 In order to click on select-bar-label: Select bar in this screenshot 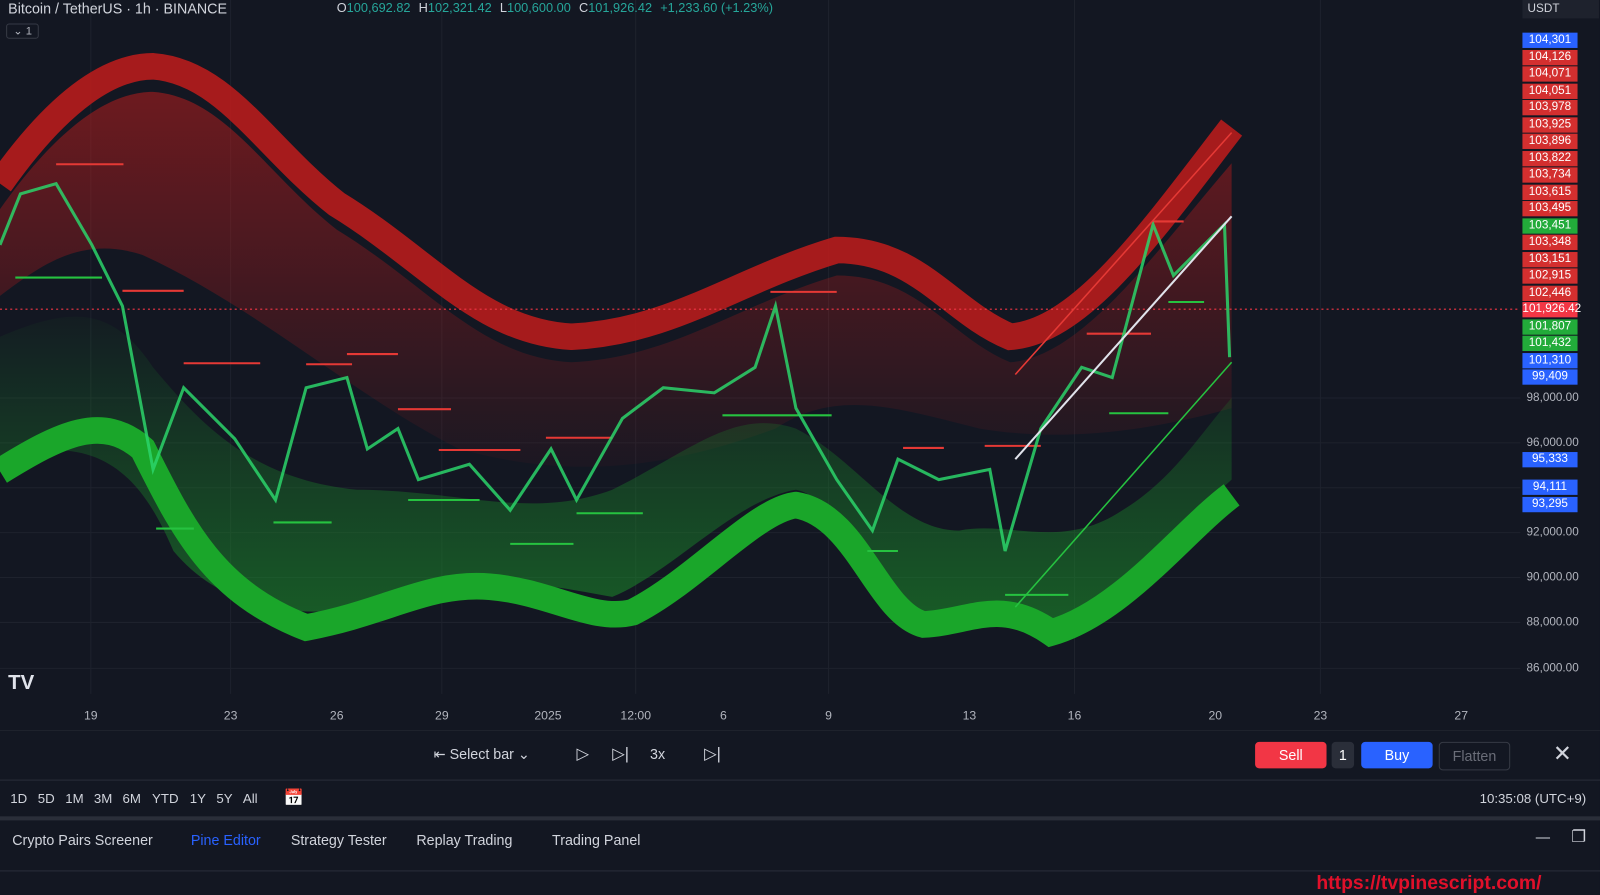, I will do `click(481, 754)`.